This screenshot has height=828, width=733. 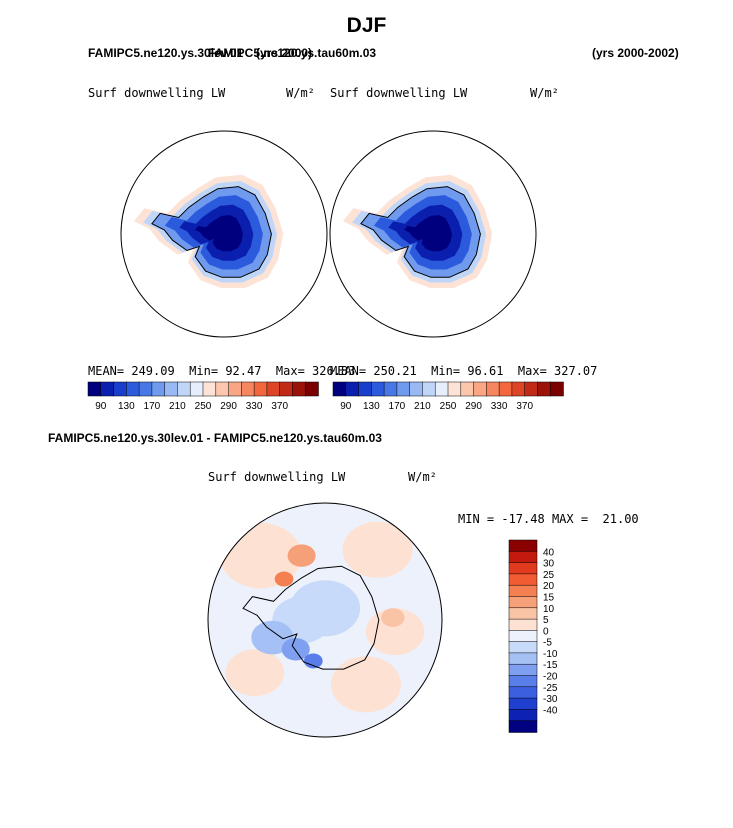 What do you see at coordinates (570, 519) in the screenshot?
I see `panel3-max-label: MAX =` at bounding box center [570, 519].